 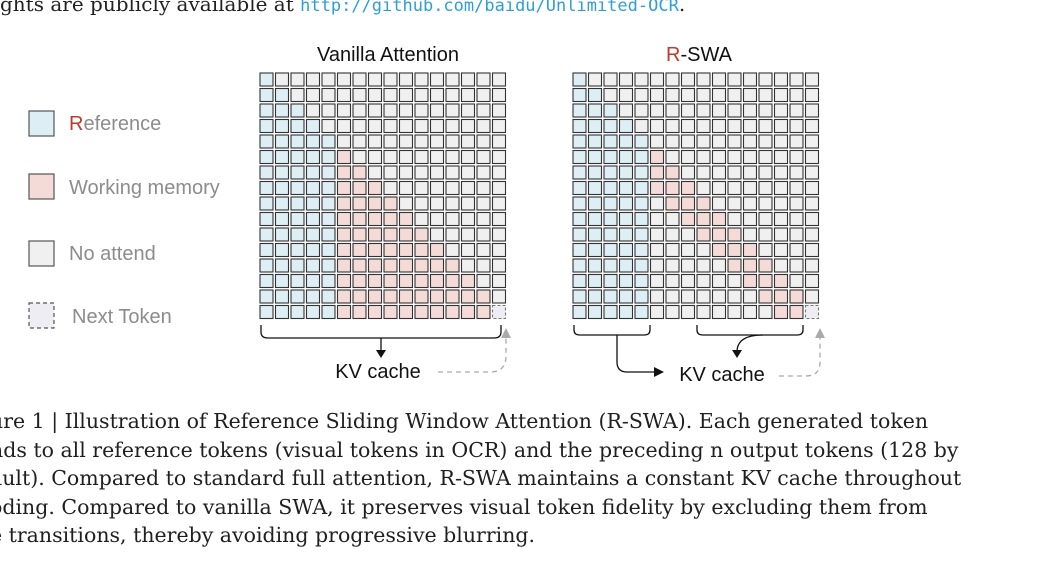 What do you see at coordinates (489, 8) in the screenshot?
I see `github-link: http://github.com/baidu/Unlimited-OCR` at bounding box center [489, 8].